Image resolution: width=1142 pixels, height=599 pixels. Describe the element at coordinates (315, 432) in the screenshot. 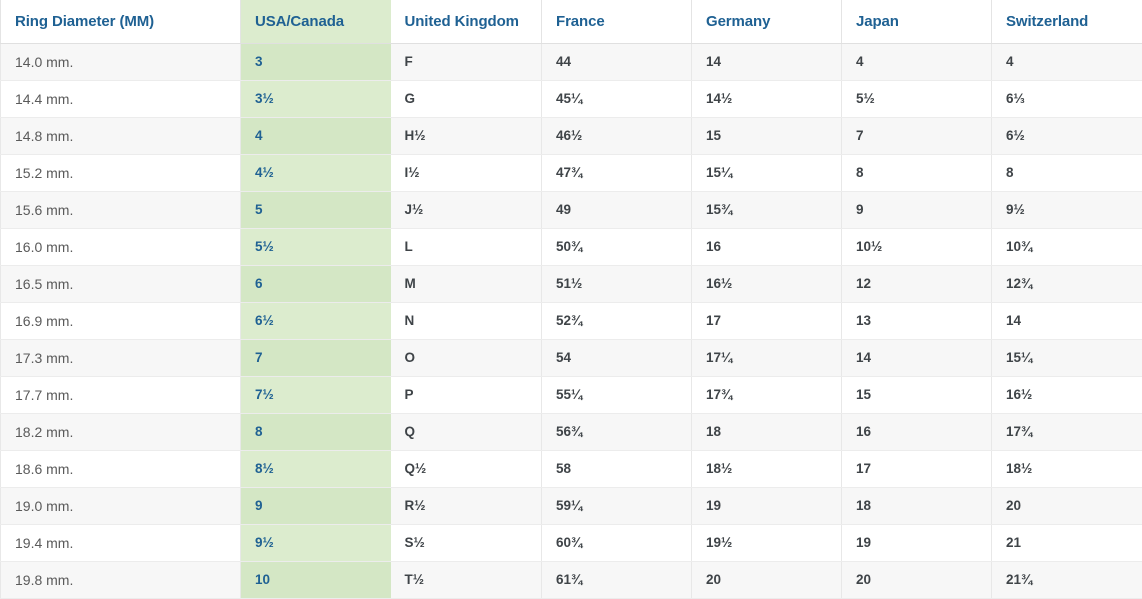

I see `cell-usa_canada: 8` at that location.